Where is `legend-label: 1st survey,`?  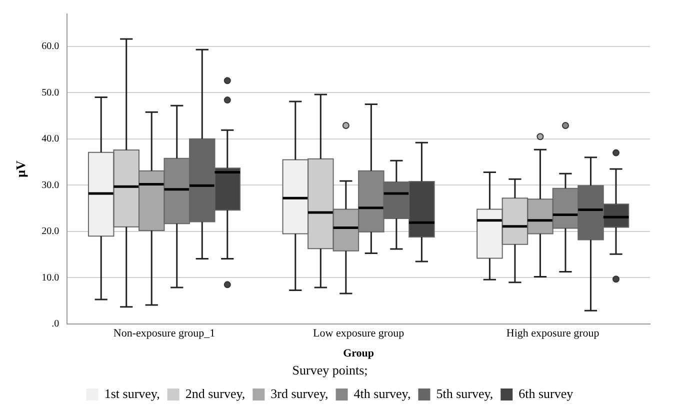 legend-label: 1st survey, is located at coordinates (132, 393).